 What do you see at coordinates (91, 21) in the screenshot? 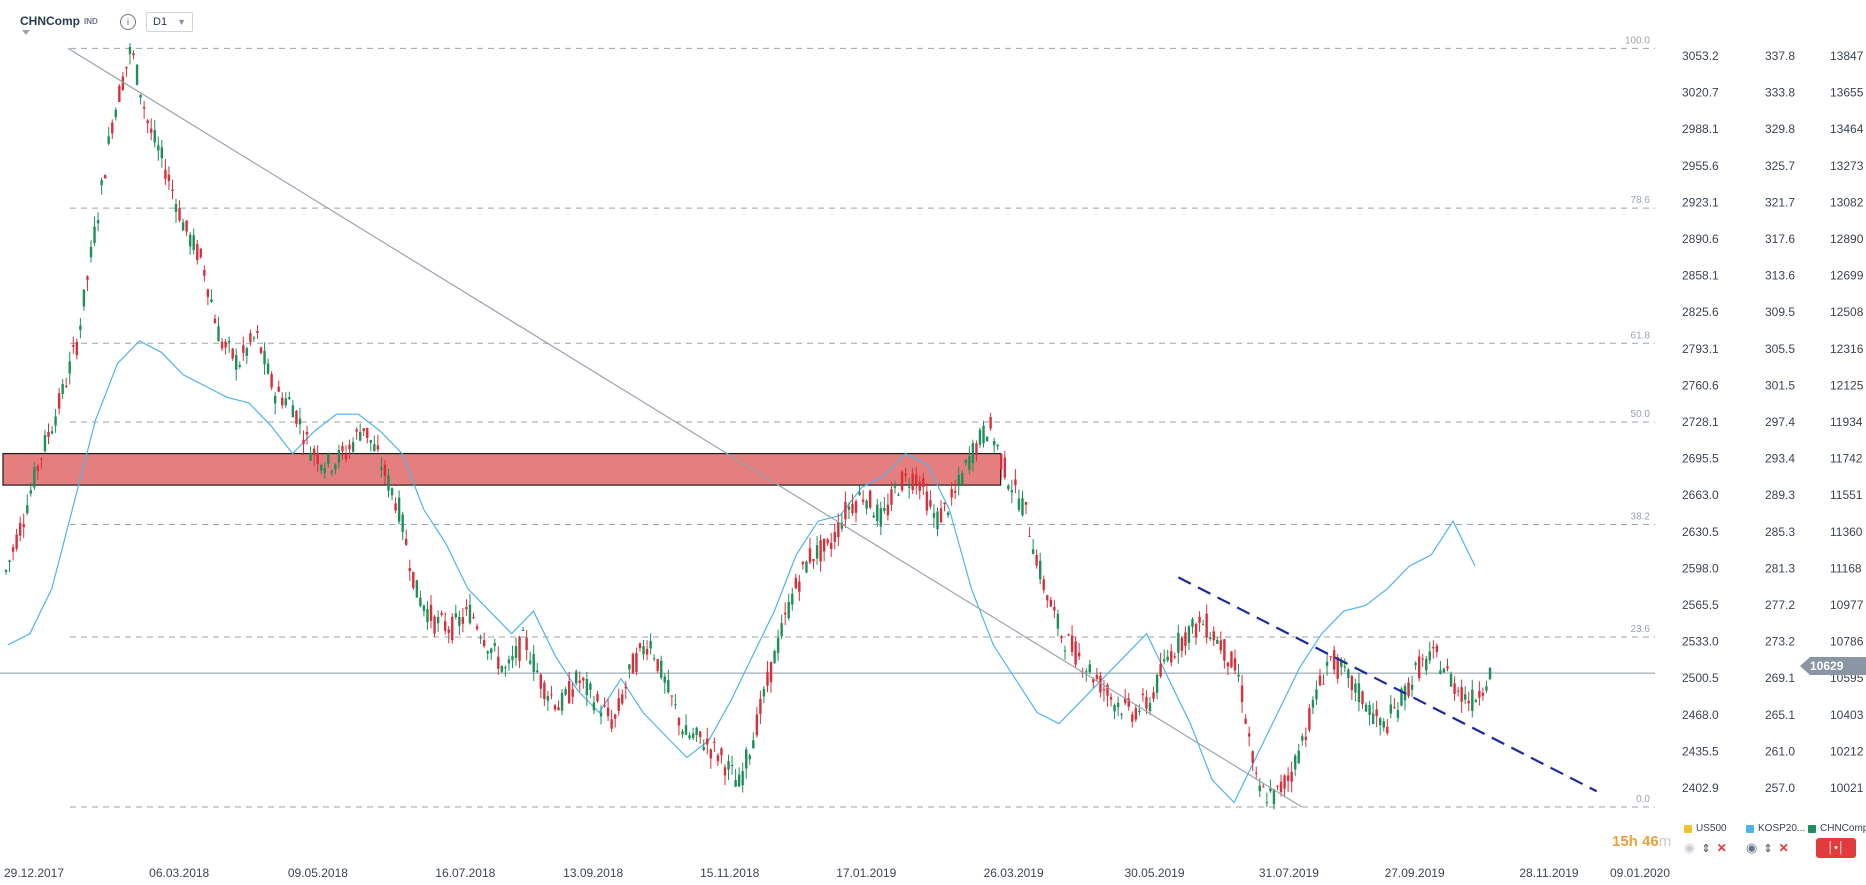
I see `instrument-type-badge: IND` at bounding box center [91, 21].